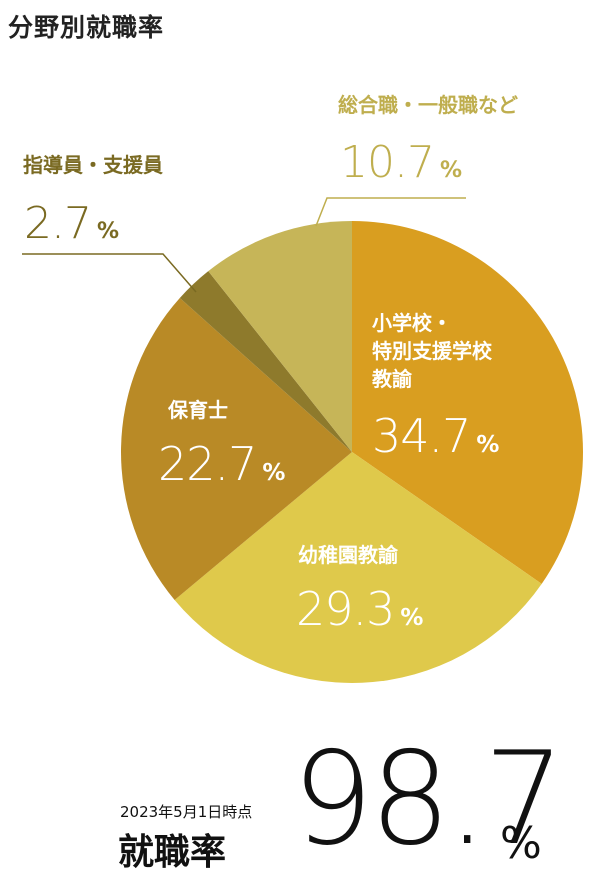 The width and height of the screenshot is (603, 883). Describe the element at coordinates (172, 852) in the screenshot. I see `employment-rate-label: 就職率` at that location.